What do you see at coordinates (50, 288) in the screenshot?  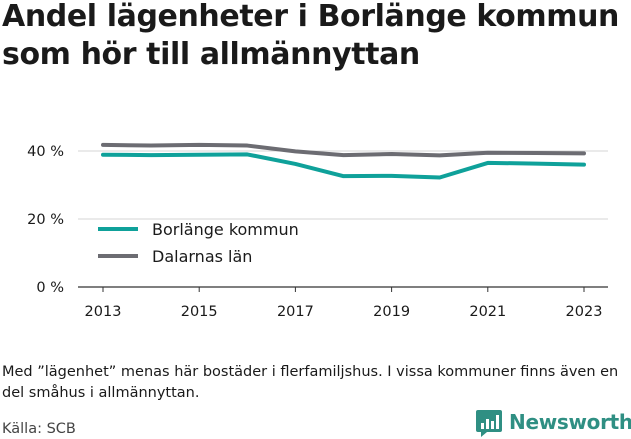 I see `y-tick-label: 0 %` at bounding box center [50, 288].